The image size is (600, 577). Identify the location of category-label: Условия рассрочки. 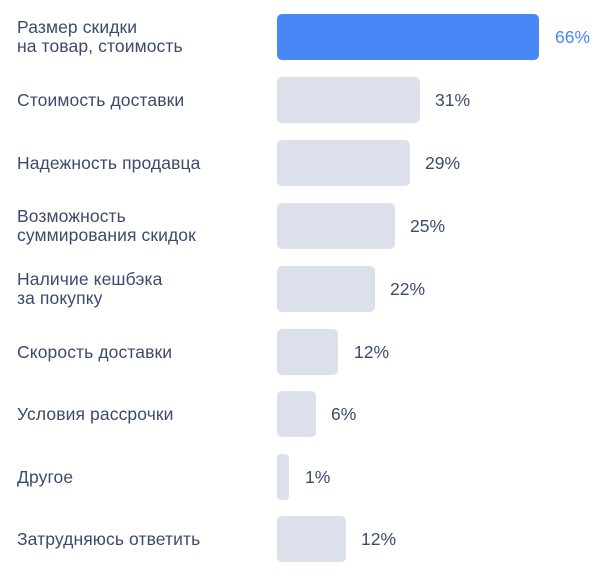
(95, 413).